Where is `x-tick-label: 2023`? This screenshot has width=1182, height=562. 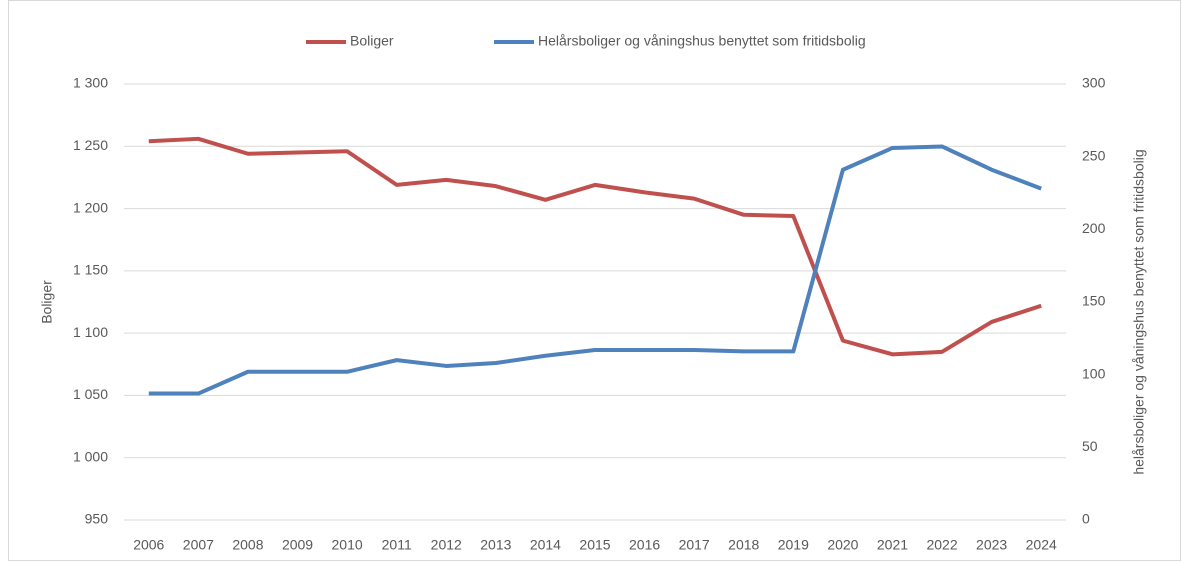 x-tick-label: 2023 is located at coordinates (991, 545).